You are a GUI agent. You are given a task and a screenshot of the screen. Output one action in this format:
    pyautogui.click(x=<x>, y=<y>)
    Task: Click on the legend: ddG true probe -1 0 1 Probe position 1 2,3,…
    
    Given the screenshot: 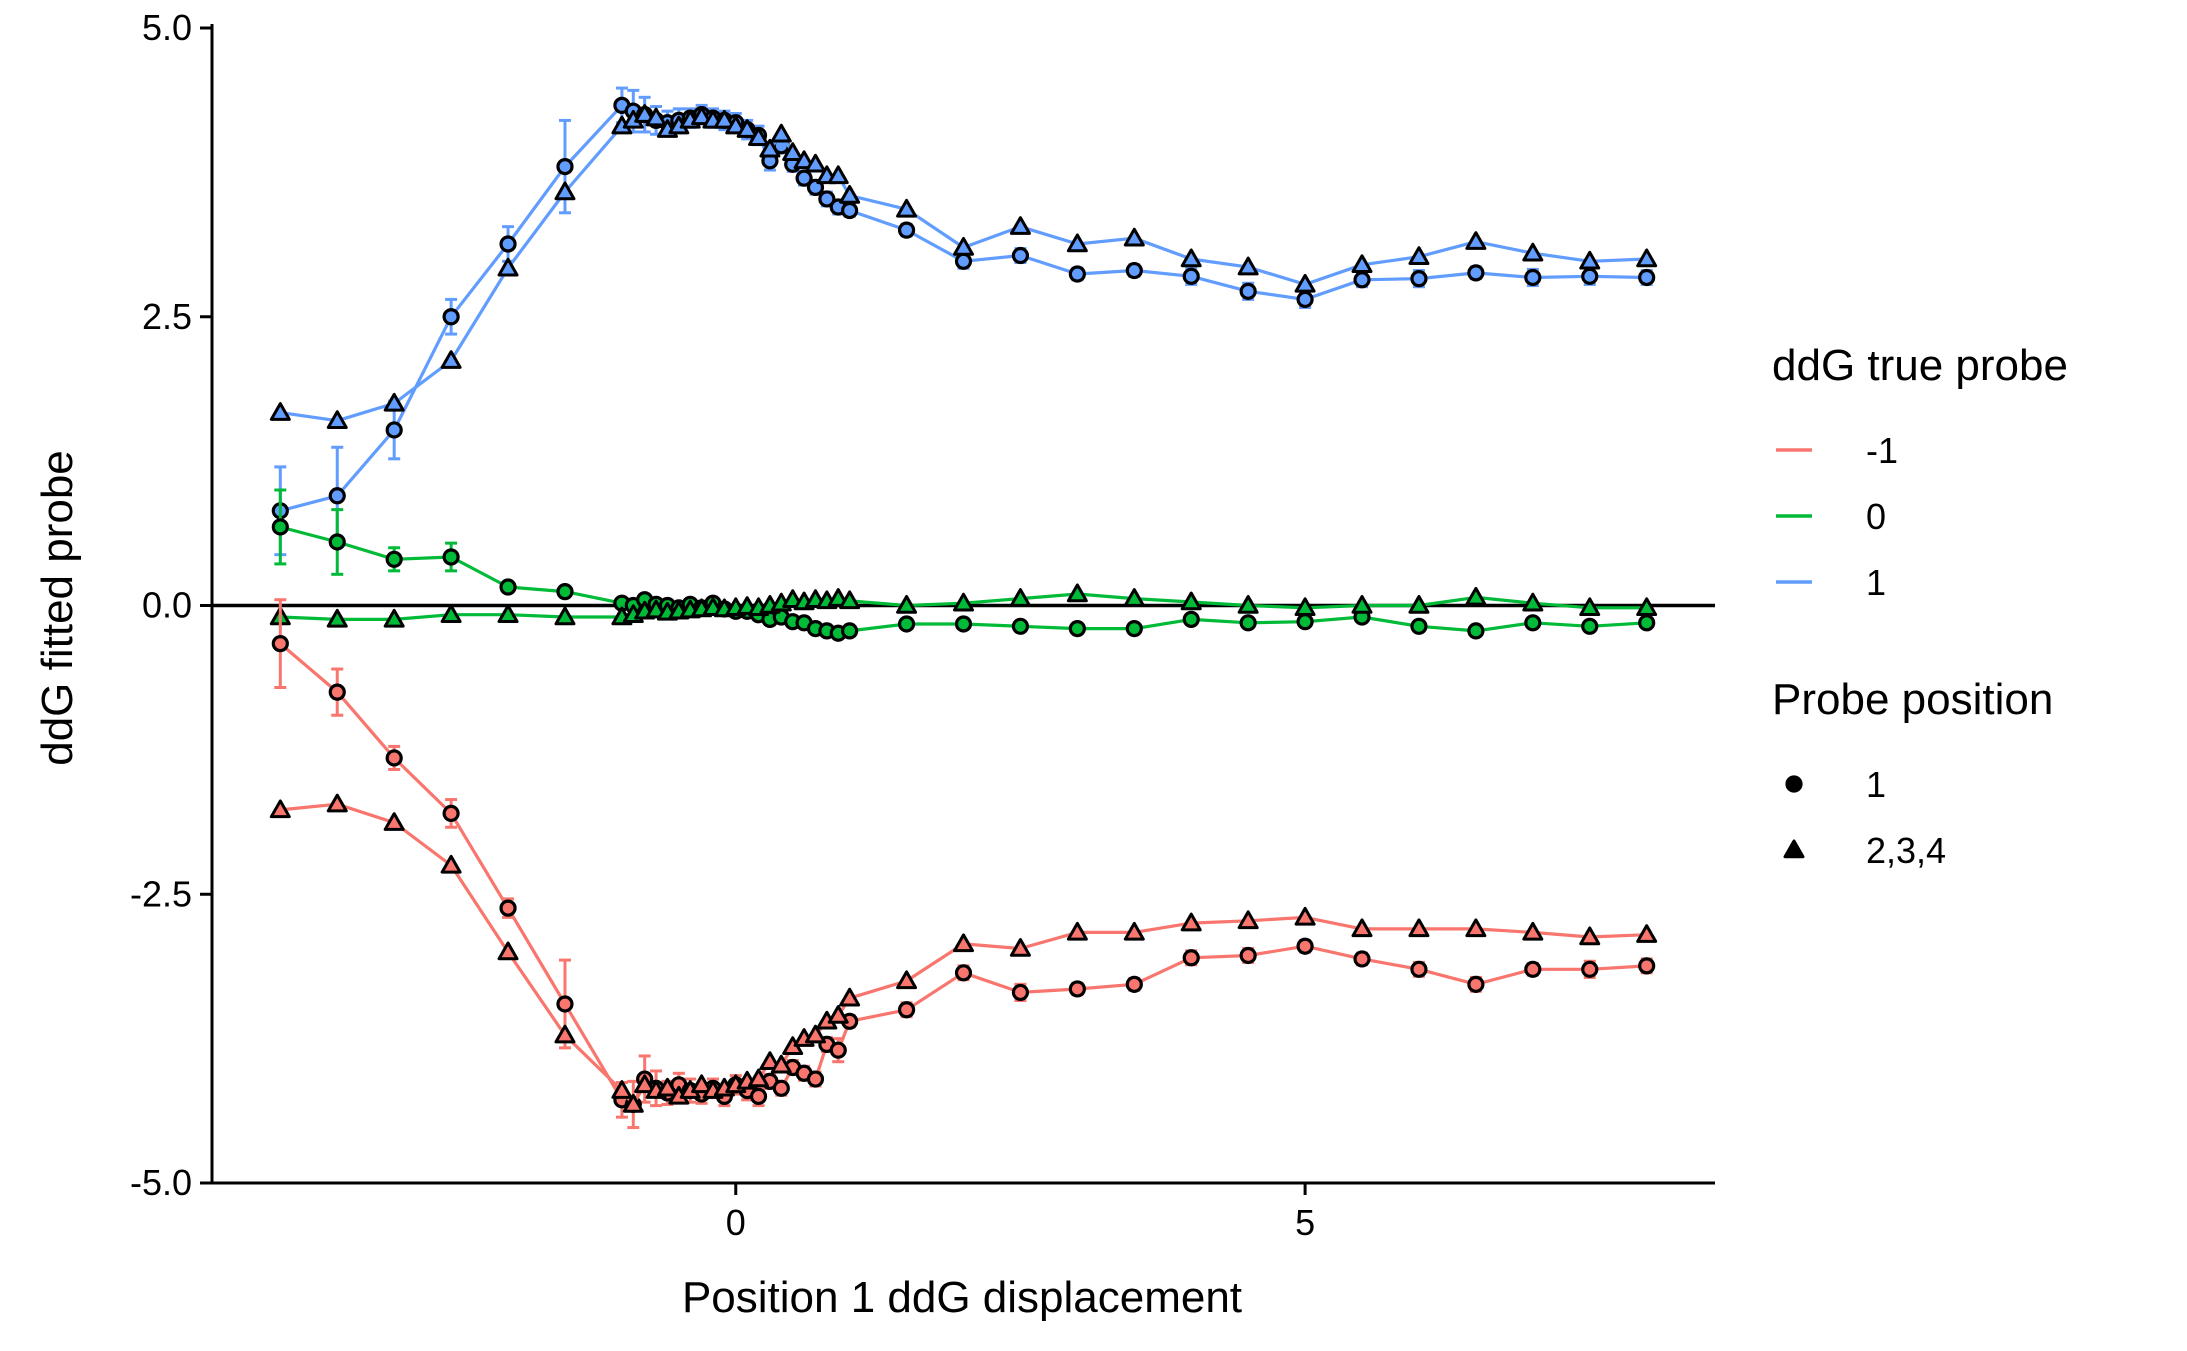 What is the action you would take?
    pyautogui.click(x=1920, y=606)
    